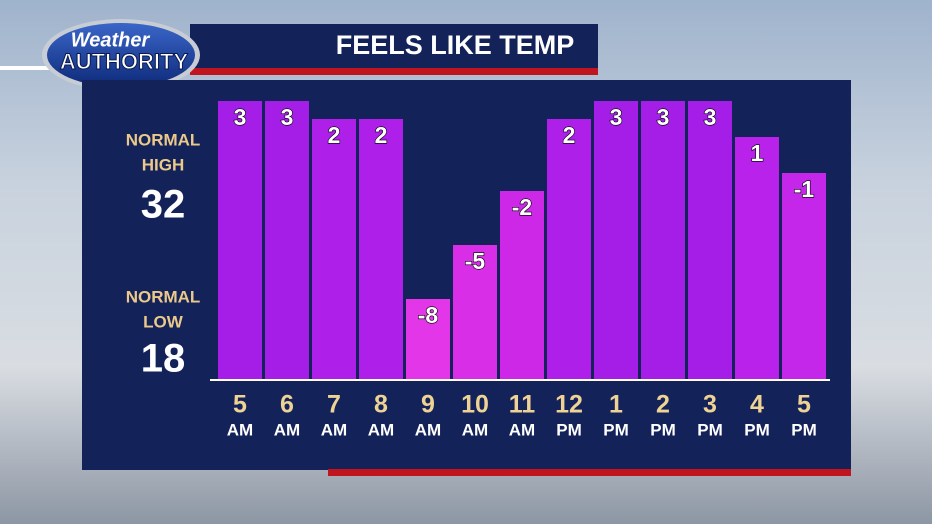 The width and height of the screenshot is (932, 529). Describe the element at coordinates (475, 405) in the screenshot. I see `x-tick-label: 10` at that location.